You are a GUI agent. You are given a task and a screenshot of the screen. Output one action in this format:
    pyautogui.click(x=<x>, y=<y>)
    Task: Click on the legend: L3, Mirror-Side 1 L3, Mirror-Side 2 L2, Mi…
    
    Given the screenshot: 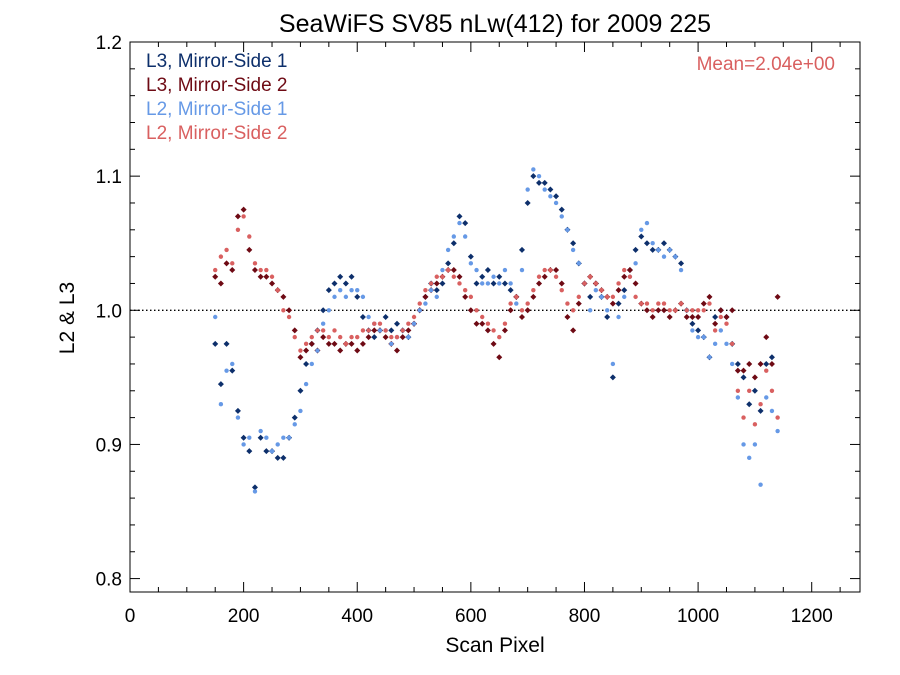 What is the action you would take?
    pyautogui.click(x=217, y=97)
    